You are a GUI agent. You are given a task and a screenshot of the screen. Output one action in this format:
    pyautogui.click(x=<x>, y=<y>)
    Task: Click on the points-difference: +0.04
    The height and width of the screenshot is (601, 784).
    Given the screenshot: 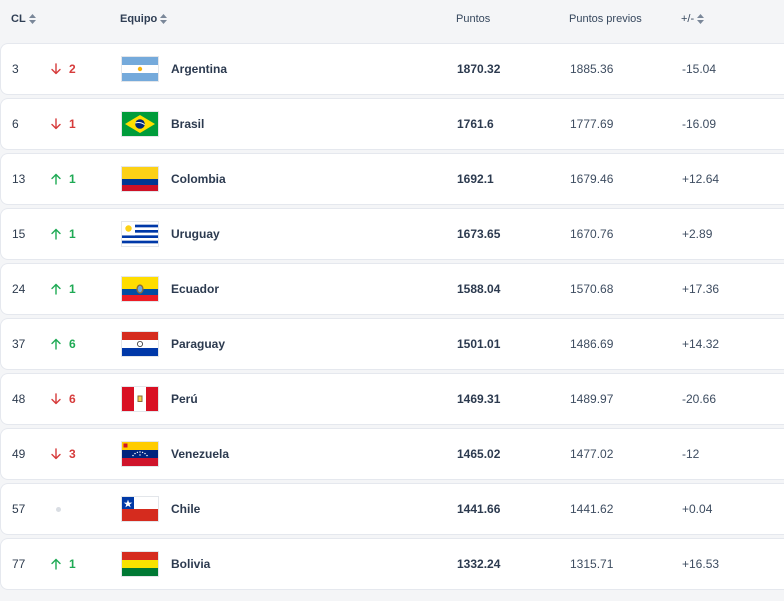 What is the action you would take?
    pyautogui.click(x=697, y=509)
    